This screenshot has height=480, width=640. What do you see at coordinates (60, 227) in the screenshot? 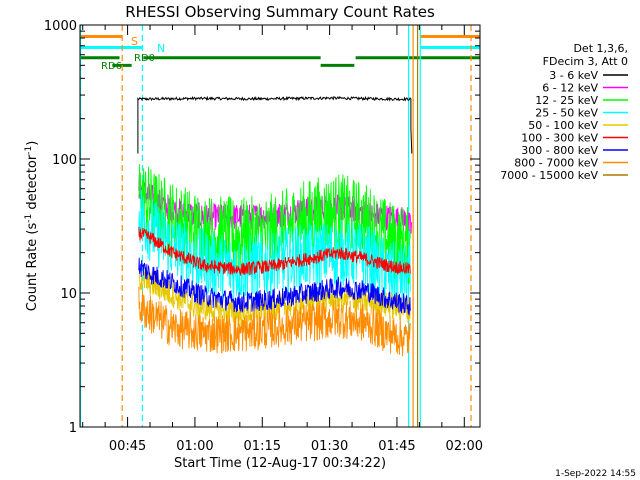
I see `y-tick-labels: 1 10 100 1000` at bounding box center [60, 227].